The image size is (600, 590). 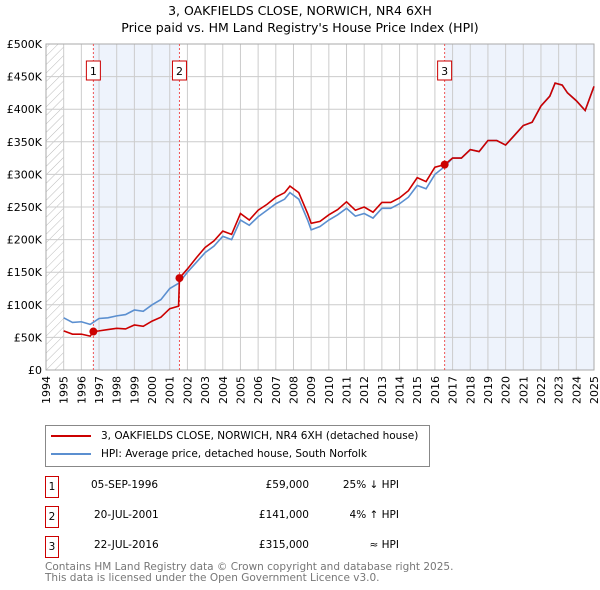 I want to click on x-tick-label: 2014, so click(x=400, y=390).